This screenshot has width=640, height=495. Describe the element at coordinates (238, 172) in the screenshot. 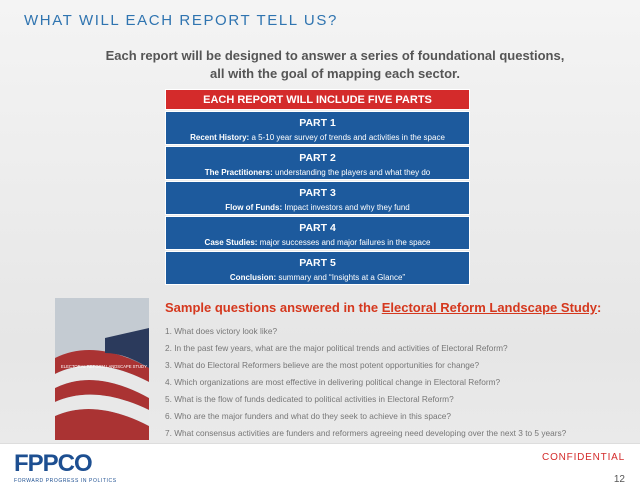

I see `part-label: The Practitioners:` at that location.